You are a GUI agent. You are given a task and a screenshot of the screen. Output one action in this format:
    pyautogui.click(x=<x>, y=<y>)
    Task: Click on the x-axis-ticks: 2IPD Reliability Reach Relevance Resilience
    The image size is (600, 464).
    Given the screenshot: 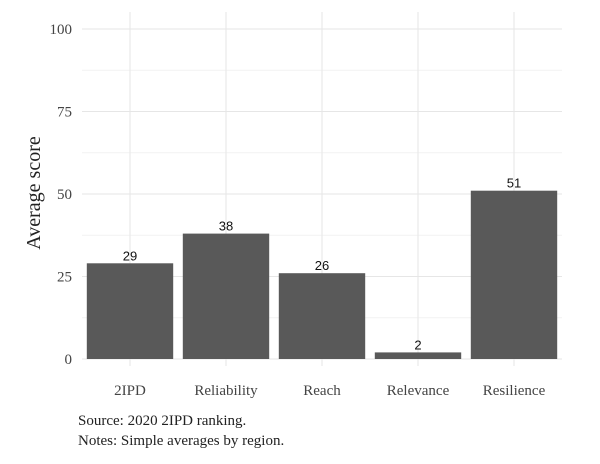 What is the action you would take?
    pyautogui.click(x=329, y=391)
    